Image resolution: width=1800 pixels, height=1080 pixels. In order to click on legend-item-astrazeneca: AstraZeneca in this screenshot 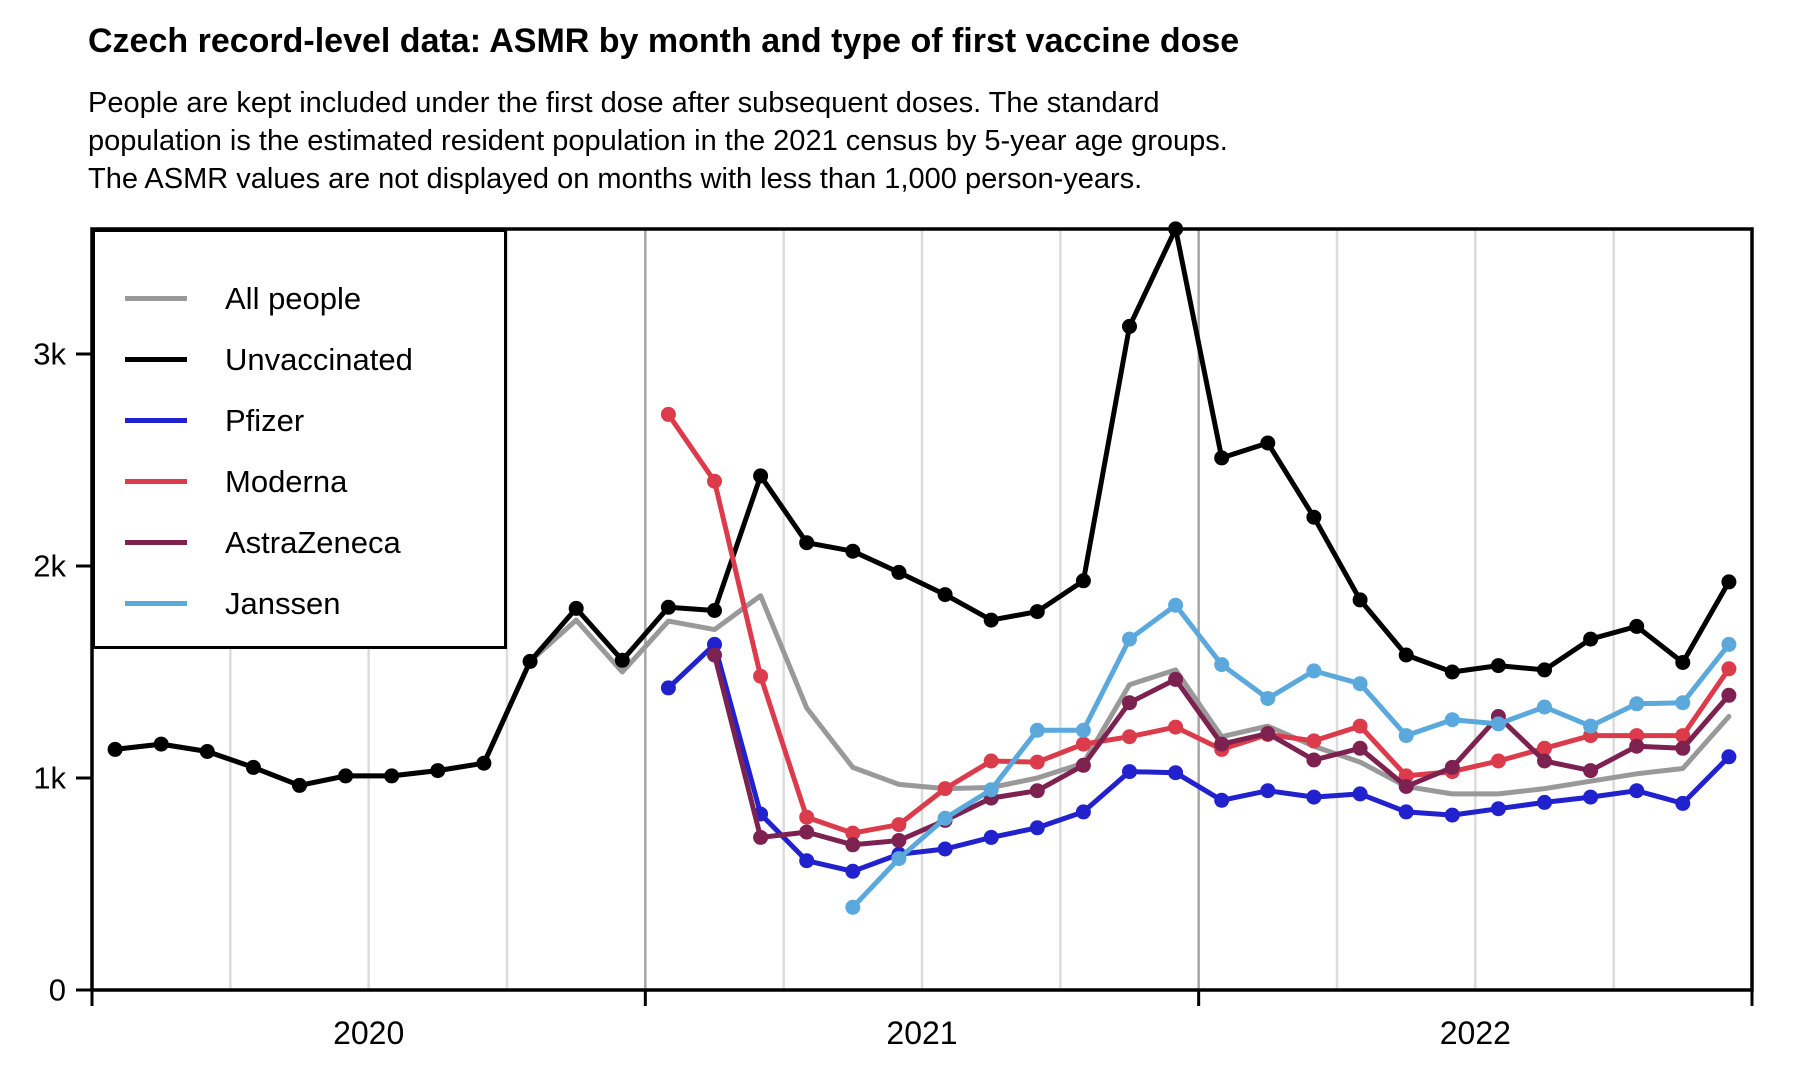, I will do `click(299, 542)`.